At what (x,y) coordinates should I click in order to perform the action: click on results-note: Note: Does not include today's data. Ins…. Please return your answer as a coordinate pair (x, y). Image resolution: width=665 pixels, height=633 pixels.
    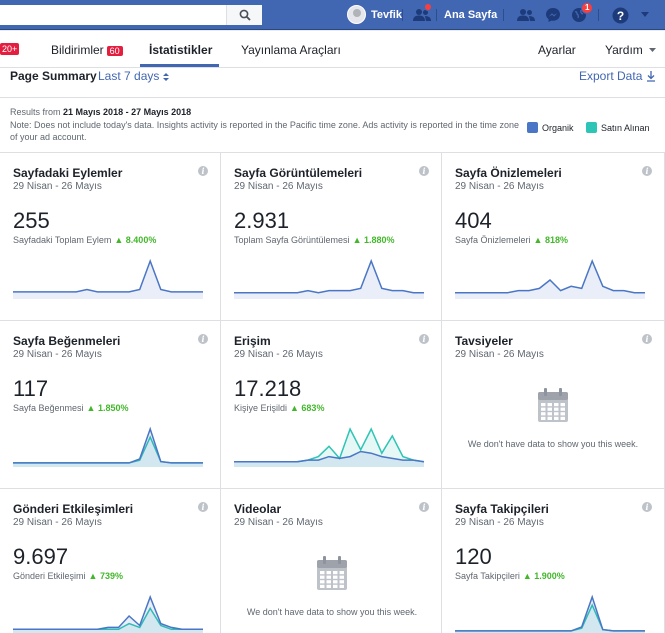
    Looking at the image, I should click on (264, 131).